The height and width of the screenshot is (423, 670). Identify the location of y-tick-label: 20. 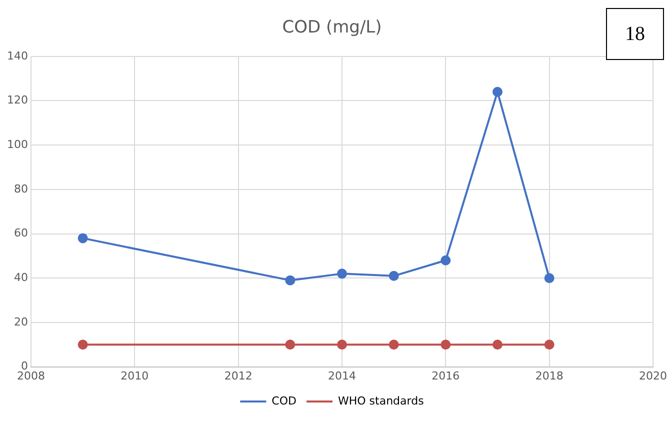
(21, 321).